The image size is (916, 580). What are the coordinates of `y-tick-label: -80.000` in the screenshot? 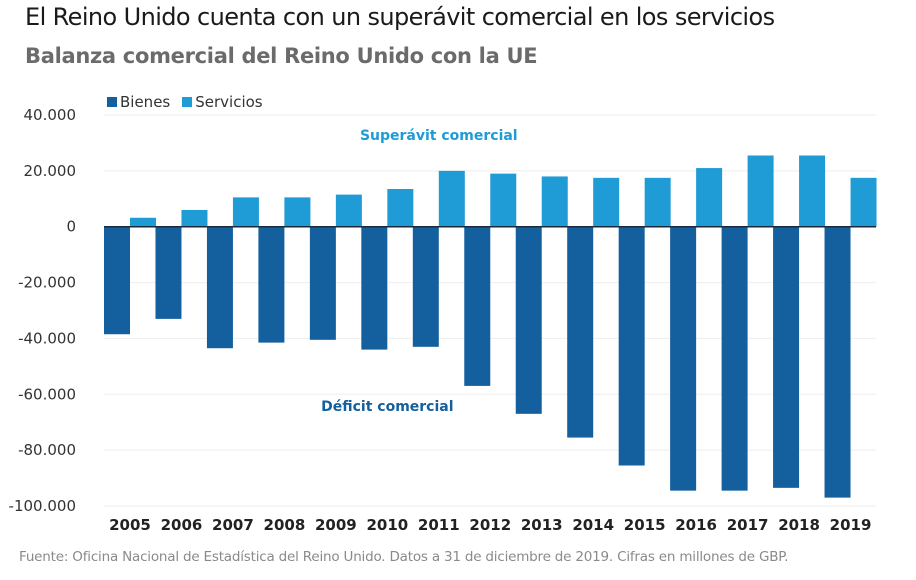 It's located at (47, 450).